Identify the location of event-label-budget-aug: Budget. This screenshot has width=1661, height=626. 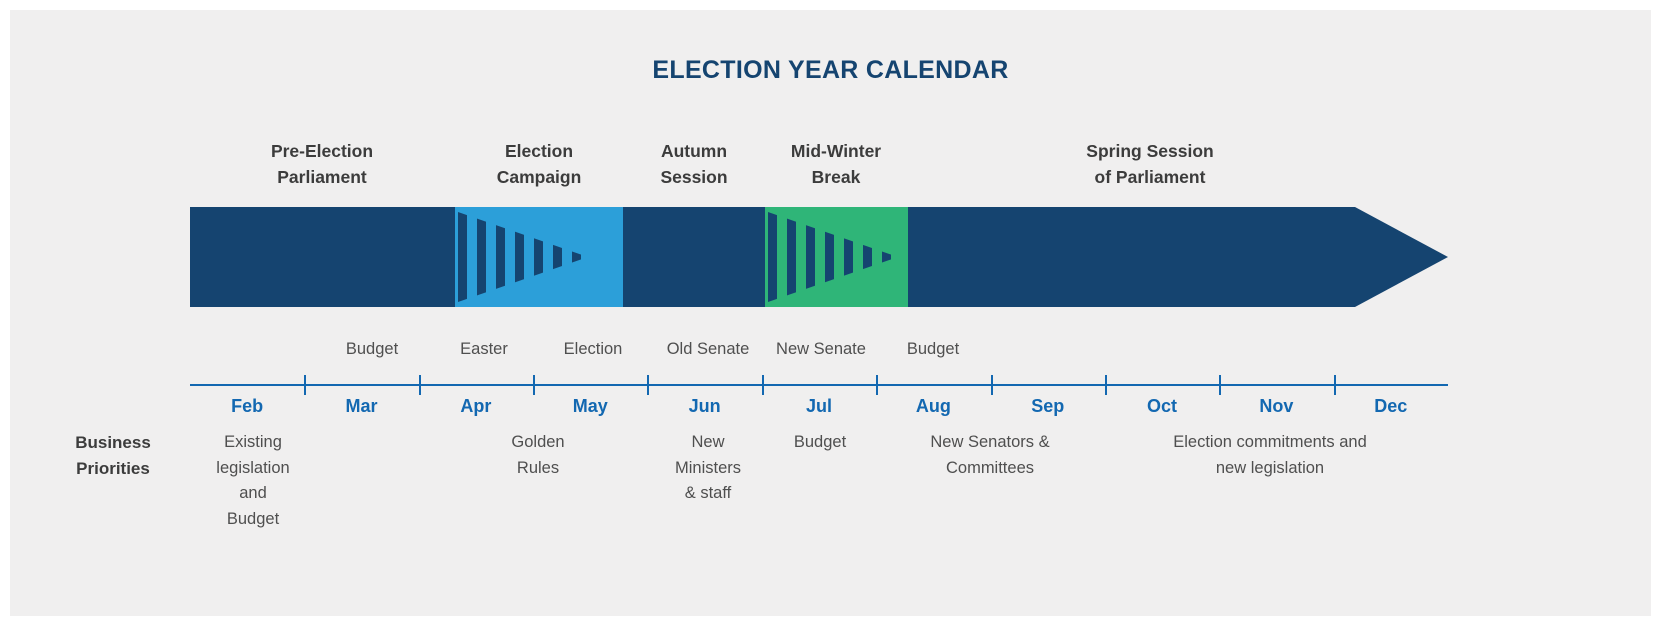
(933, 349).